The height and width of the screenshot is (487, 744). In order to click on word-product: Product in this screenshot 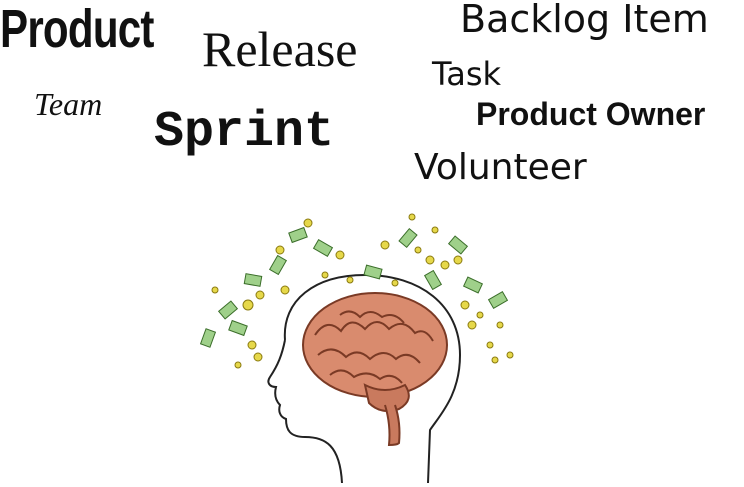, I will do `click(77, 29)`.